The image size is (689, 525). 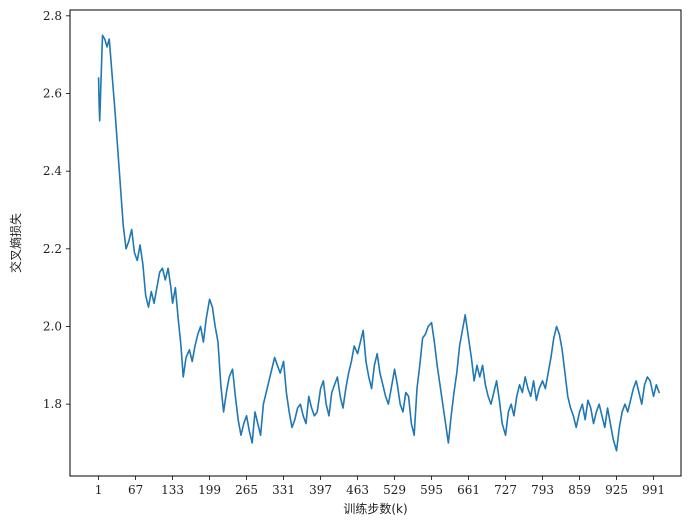 I want to click on x-tick-label: 859, so click(x=579, y=490).